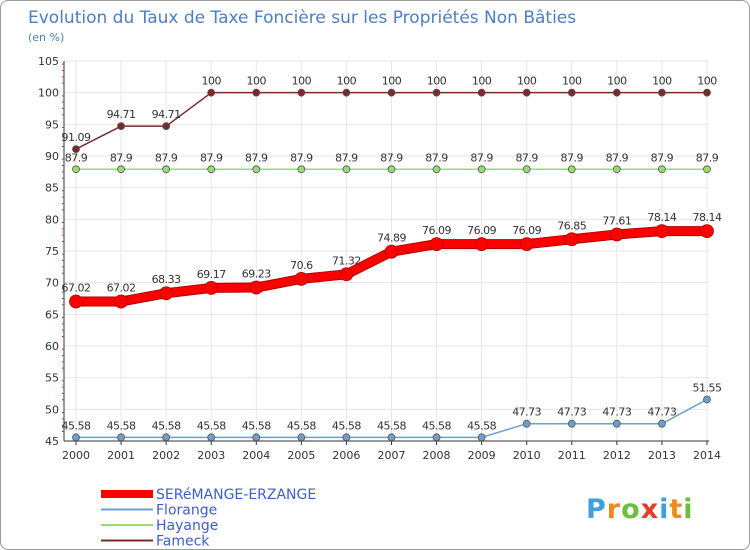 The image size is (750, 550). What do you see at coordinates (482, 455) in the screenshot?
I see `x-tick-label: 2009` at bounding box center [482, 455].